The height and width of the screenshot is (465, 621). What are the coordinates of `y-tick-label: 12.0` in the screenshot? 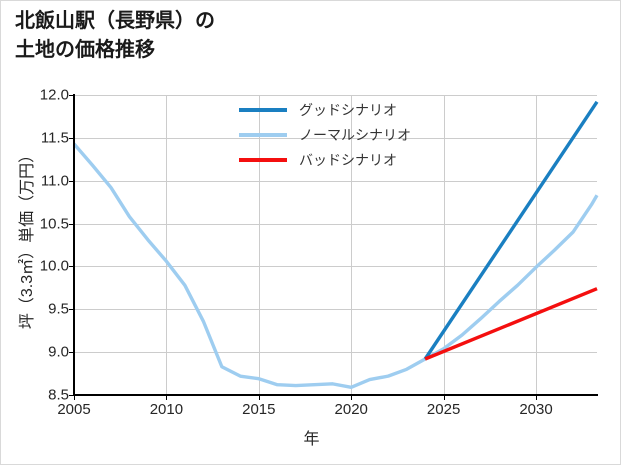 It's located at (54, 95).